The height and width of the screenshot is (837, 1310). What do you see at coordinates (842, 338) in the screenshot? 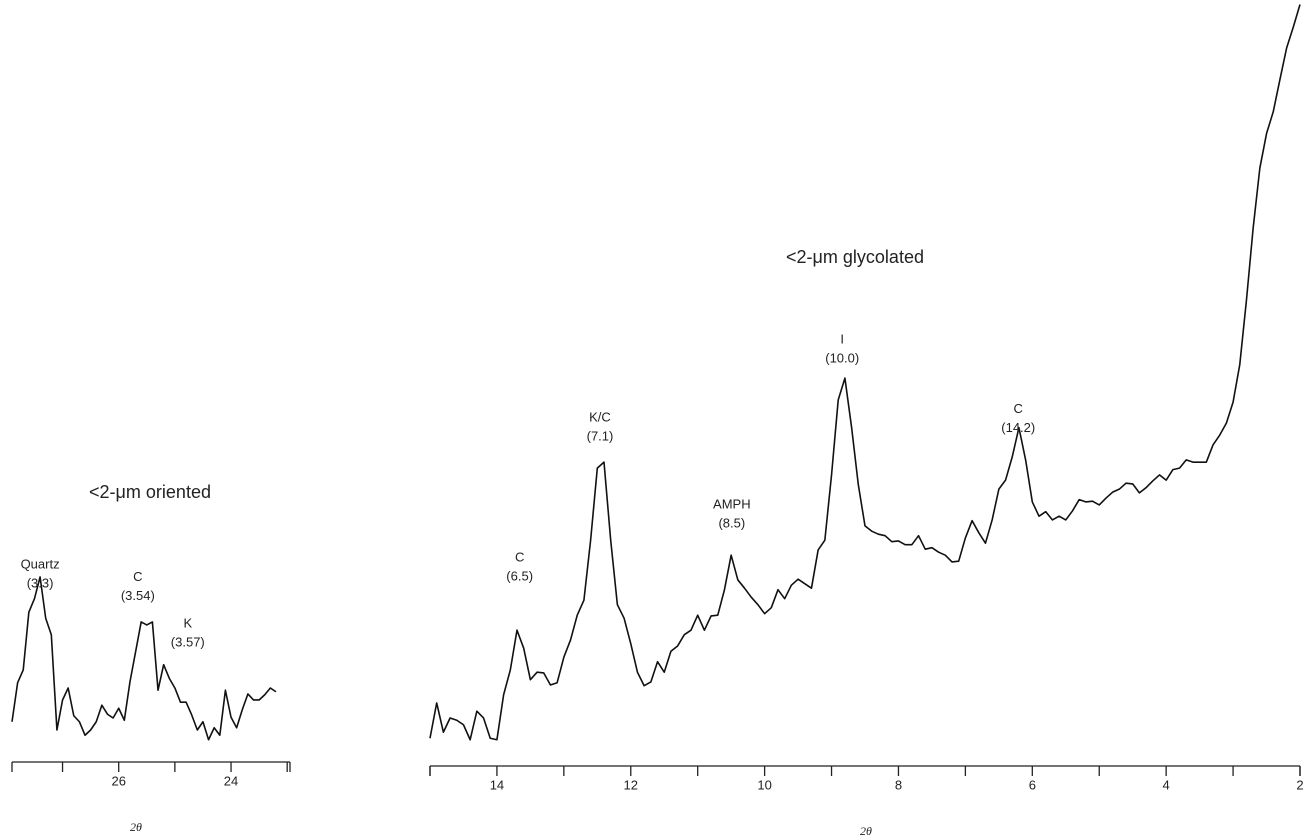
I see `peak-label: I` at bounding box center [842, 338].